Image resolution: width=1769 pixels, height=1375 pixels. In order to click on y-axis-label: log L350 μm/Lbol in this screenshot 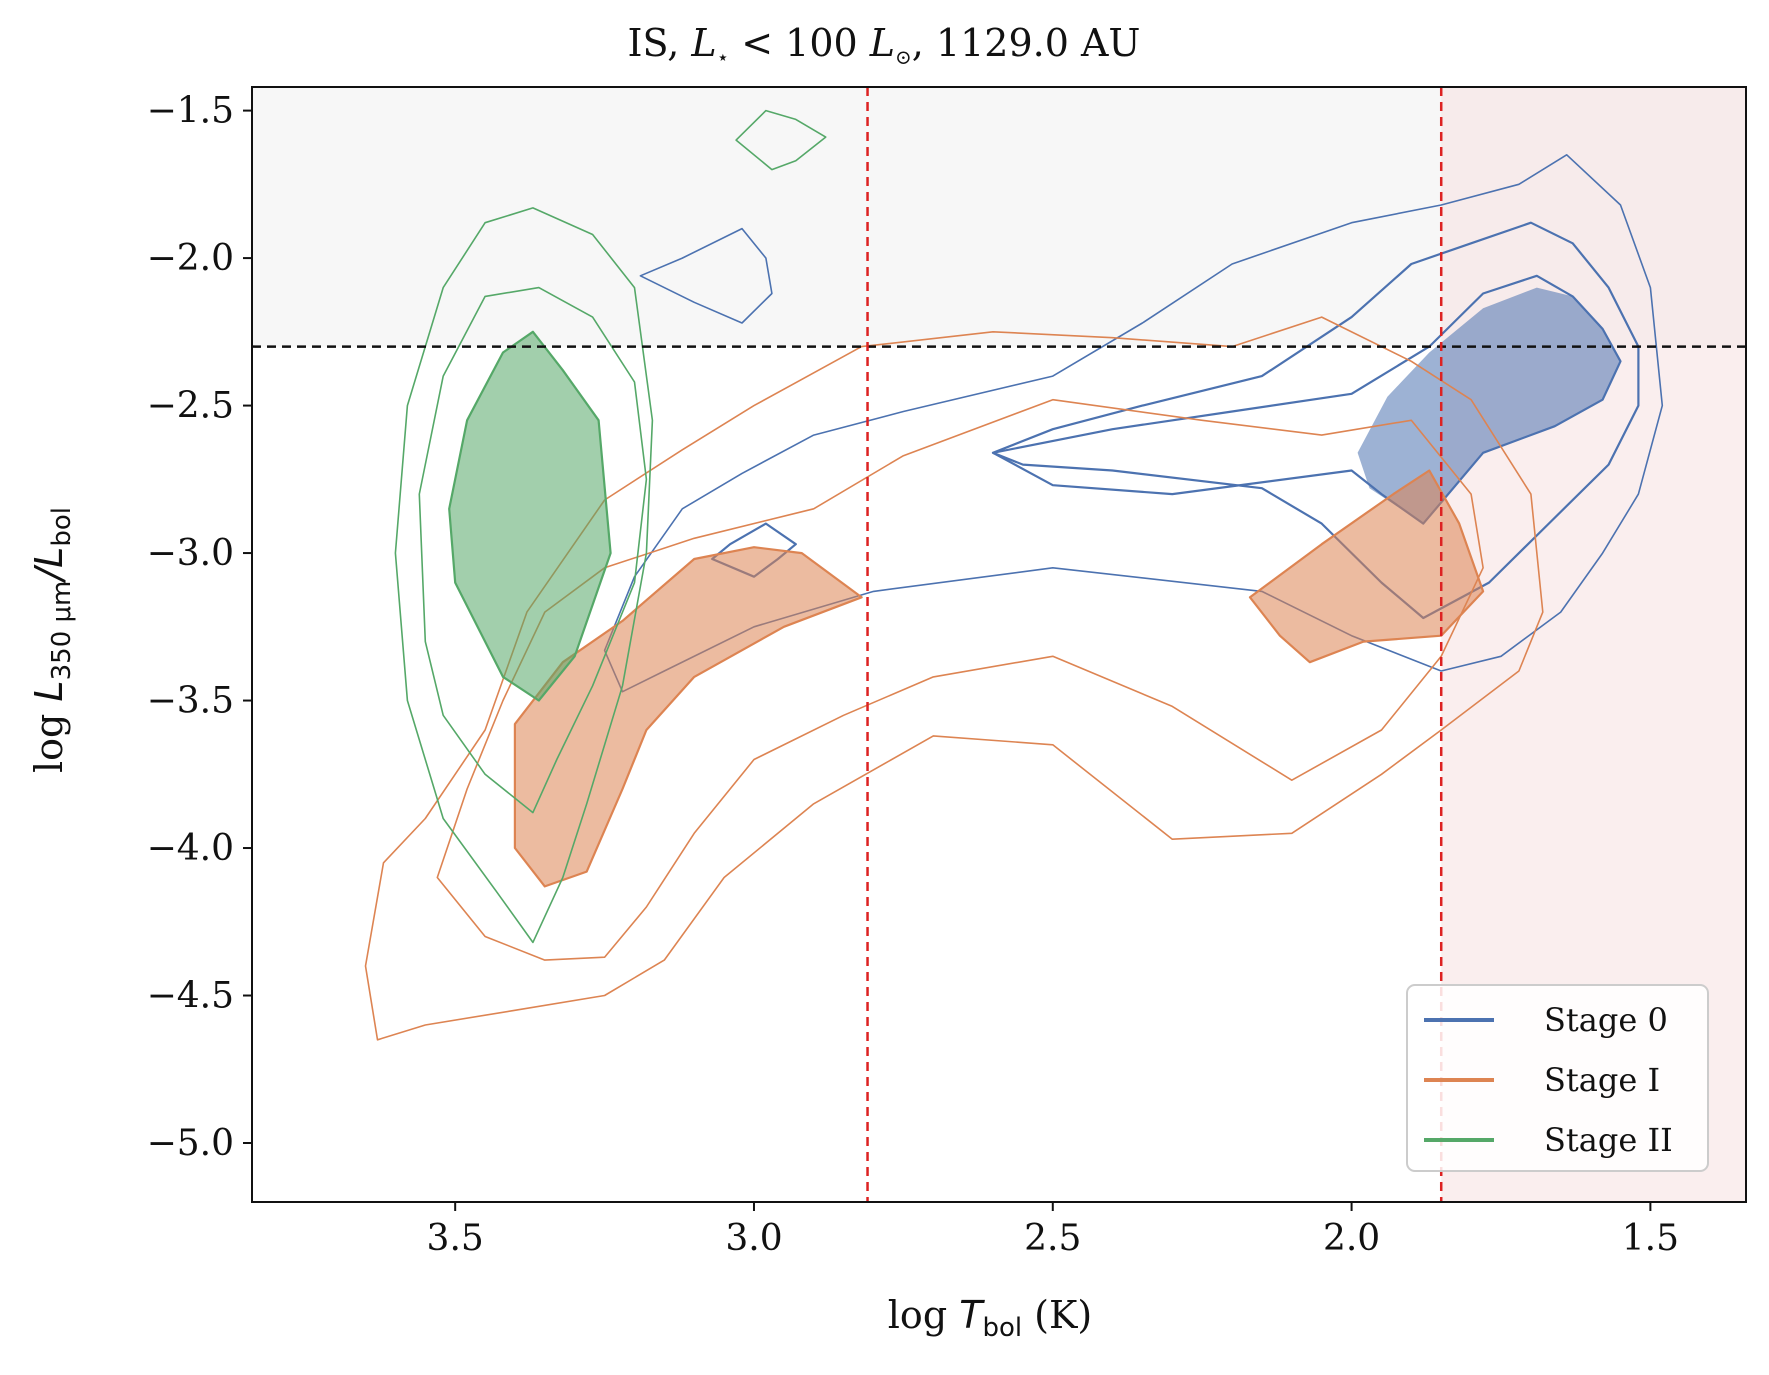, I will do `click(52, 640)`.